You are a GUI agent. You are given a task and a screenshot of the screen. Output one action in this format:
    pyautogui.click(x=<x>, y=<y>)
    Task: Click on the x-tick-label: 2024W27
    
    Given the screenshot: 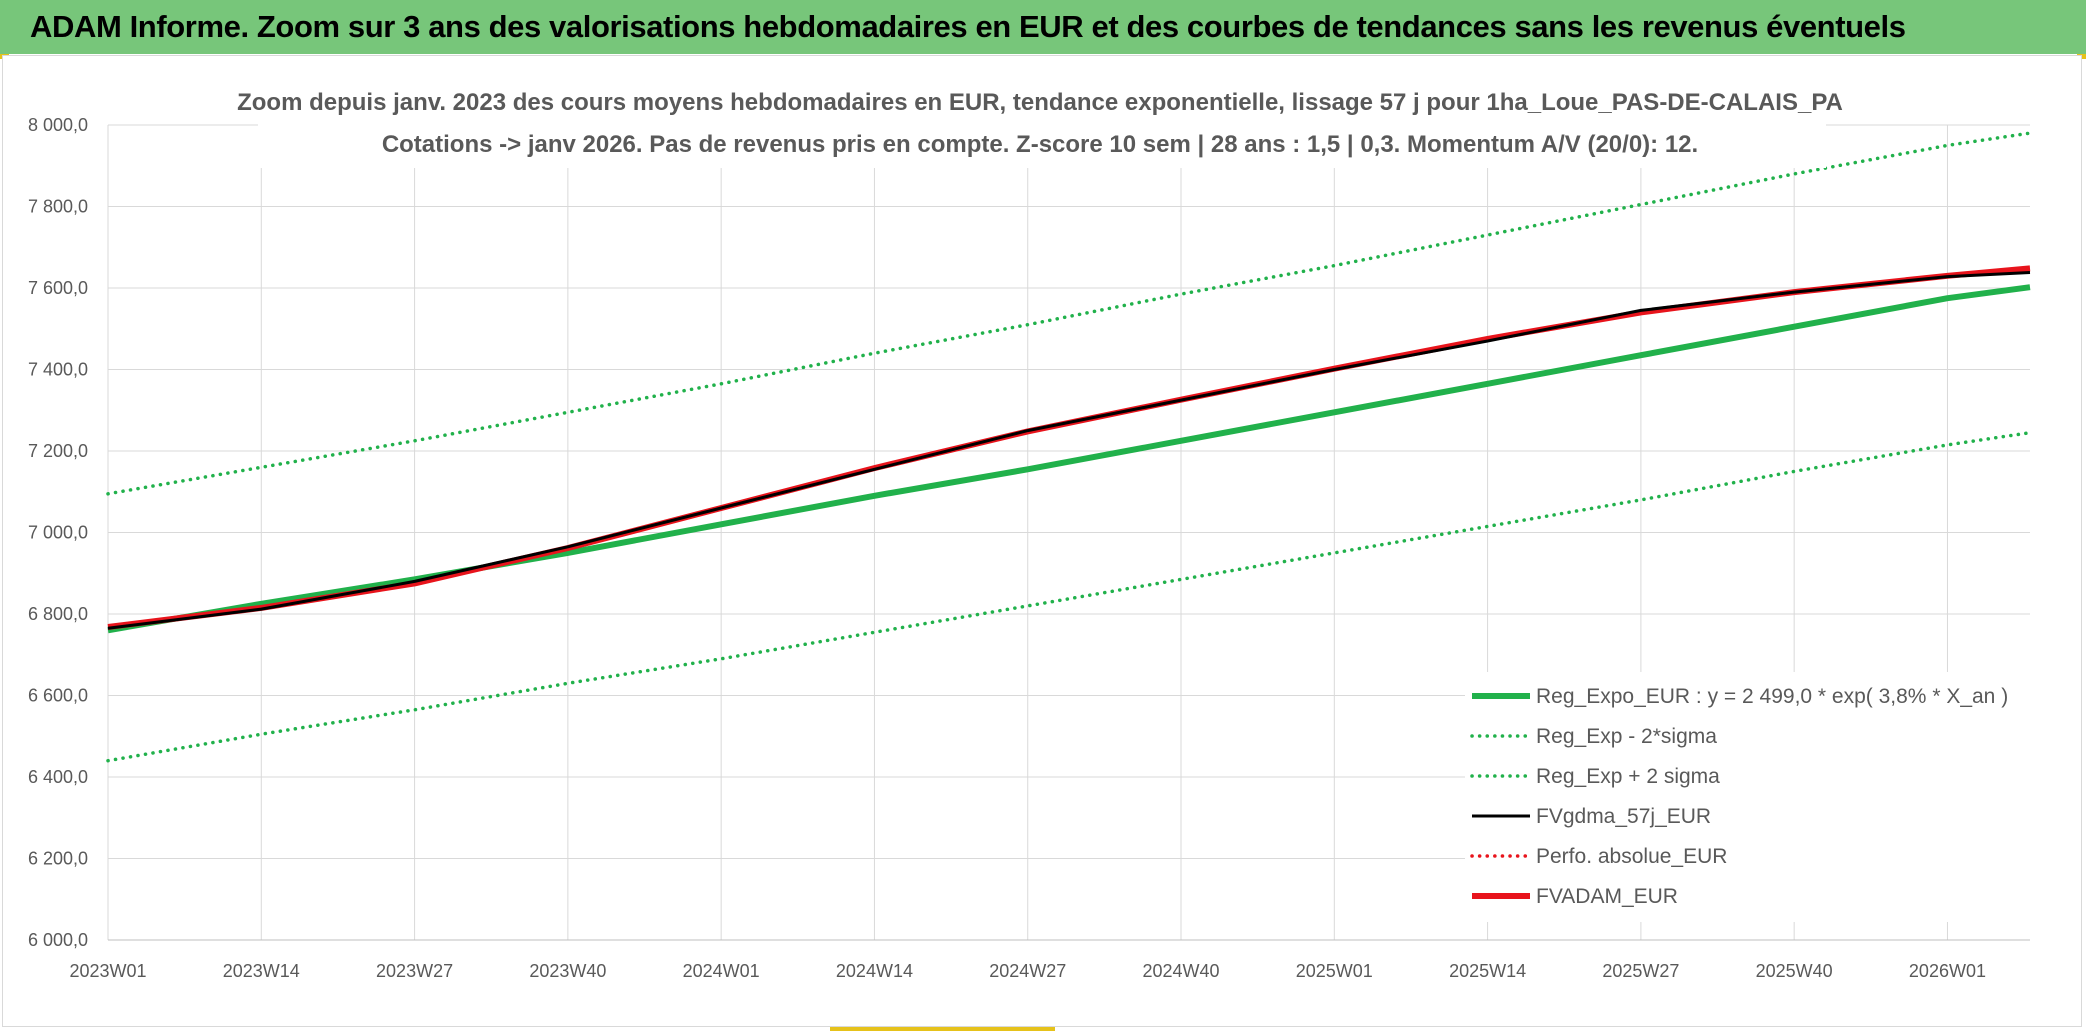 What is the action you would take?
    pyautogui.click(x=1027, y=971)
    